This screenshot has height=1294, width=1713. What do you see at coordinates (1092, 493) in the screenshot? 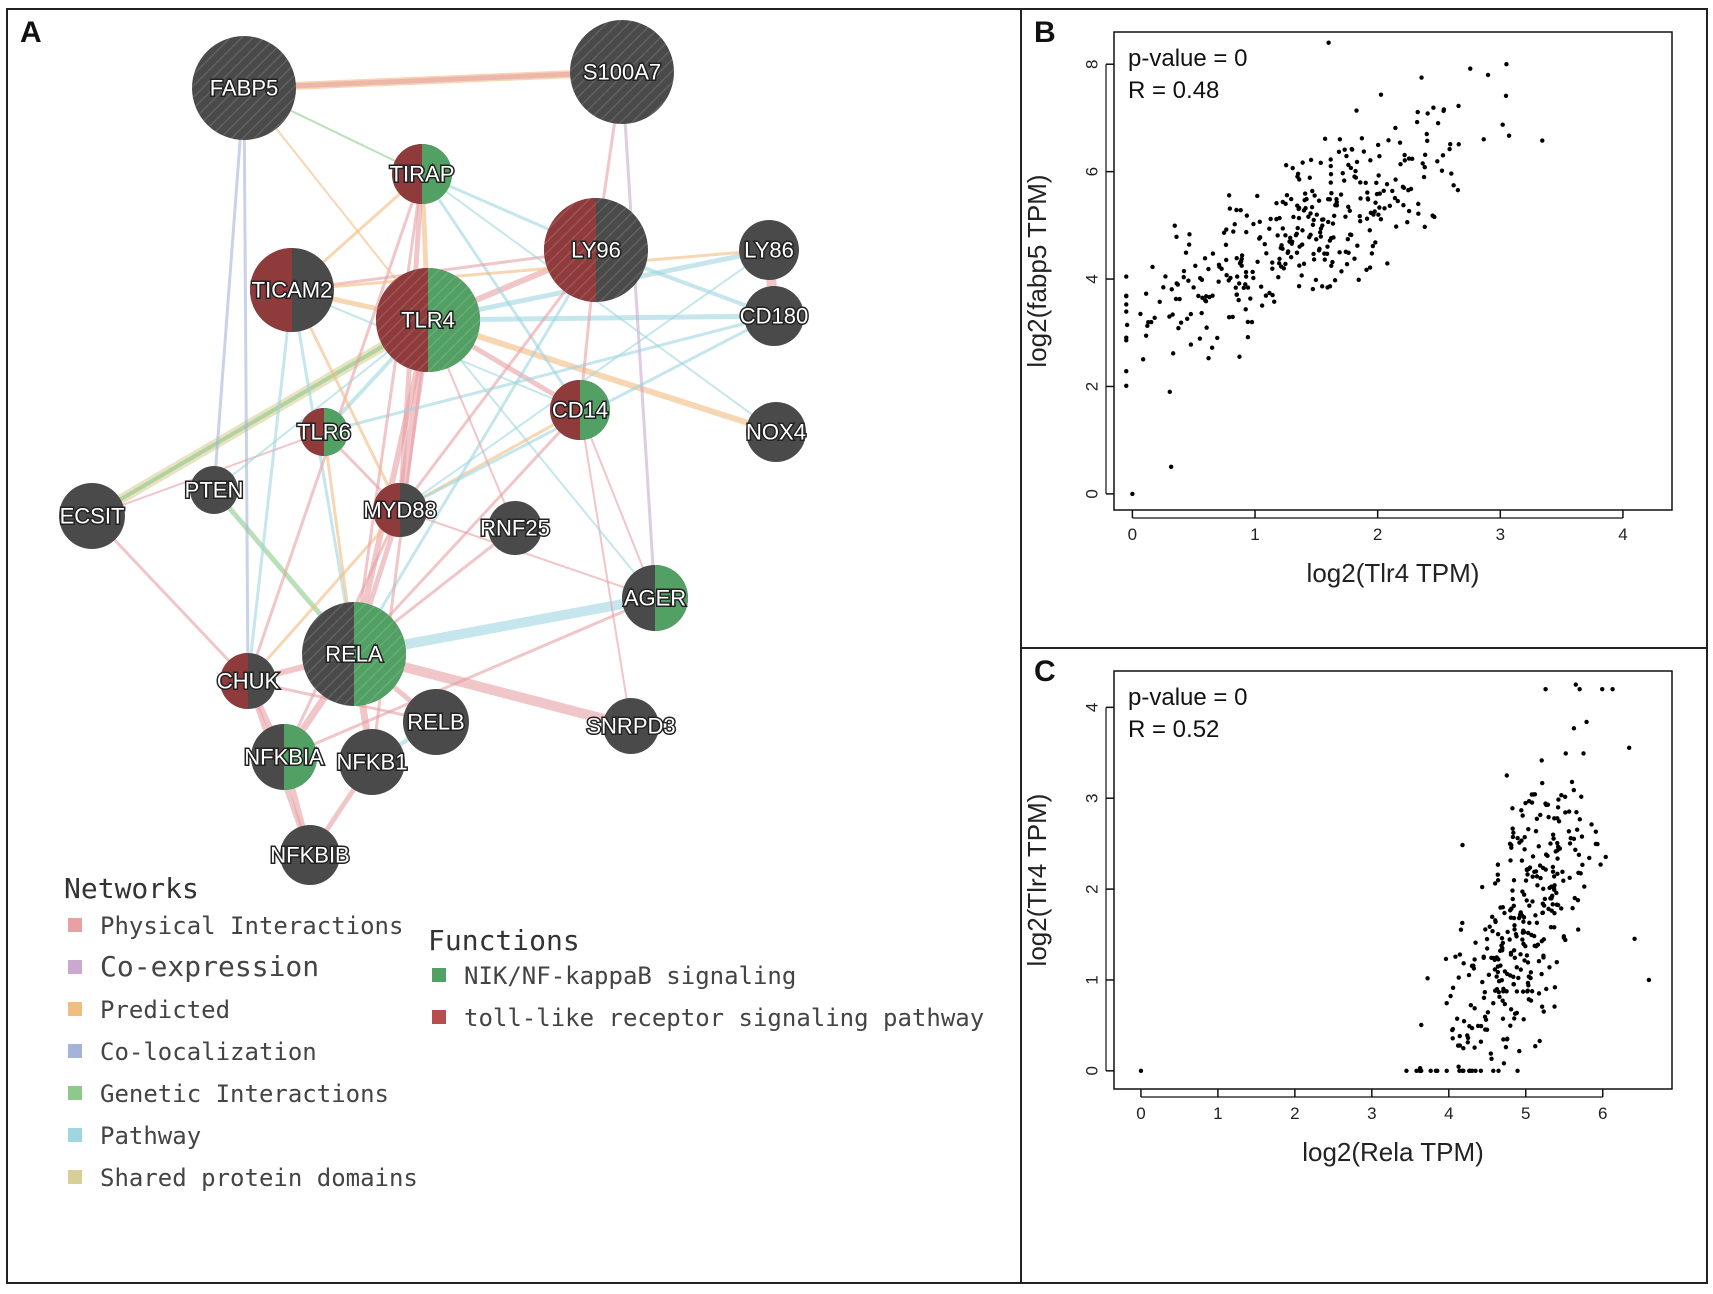
I see `y-tick-label: 0` at bounding box center [1092, 493].